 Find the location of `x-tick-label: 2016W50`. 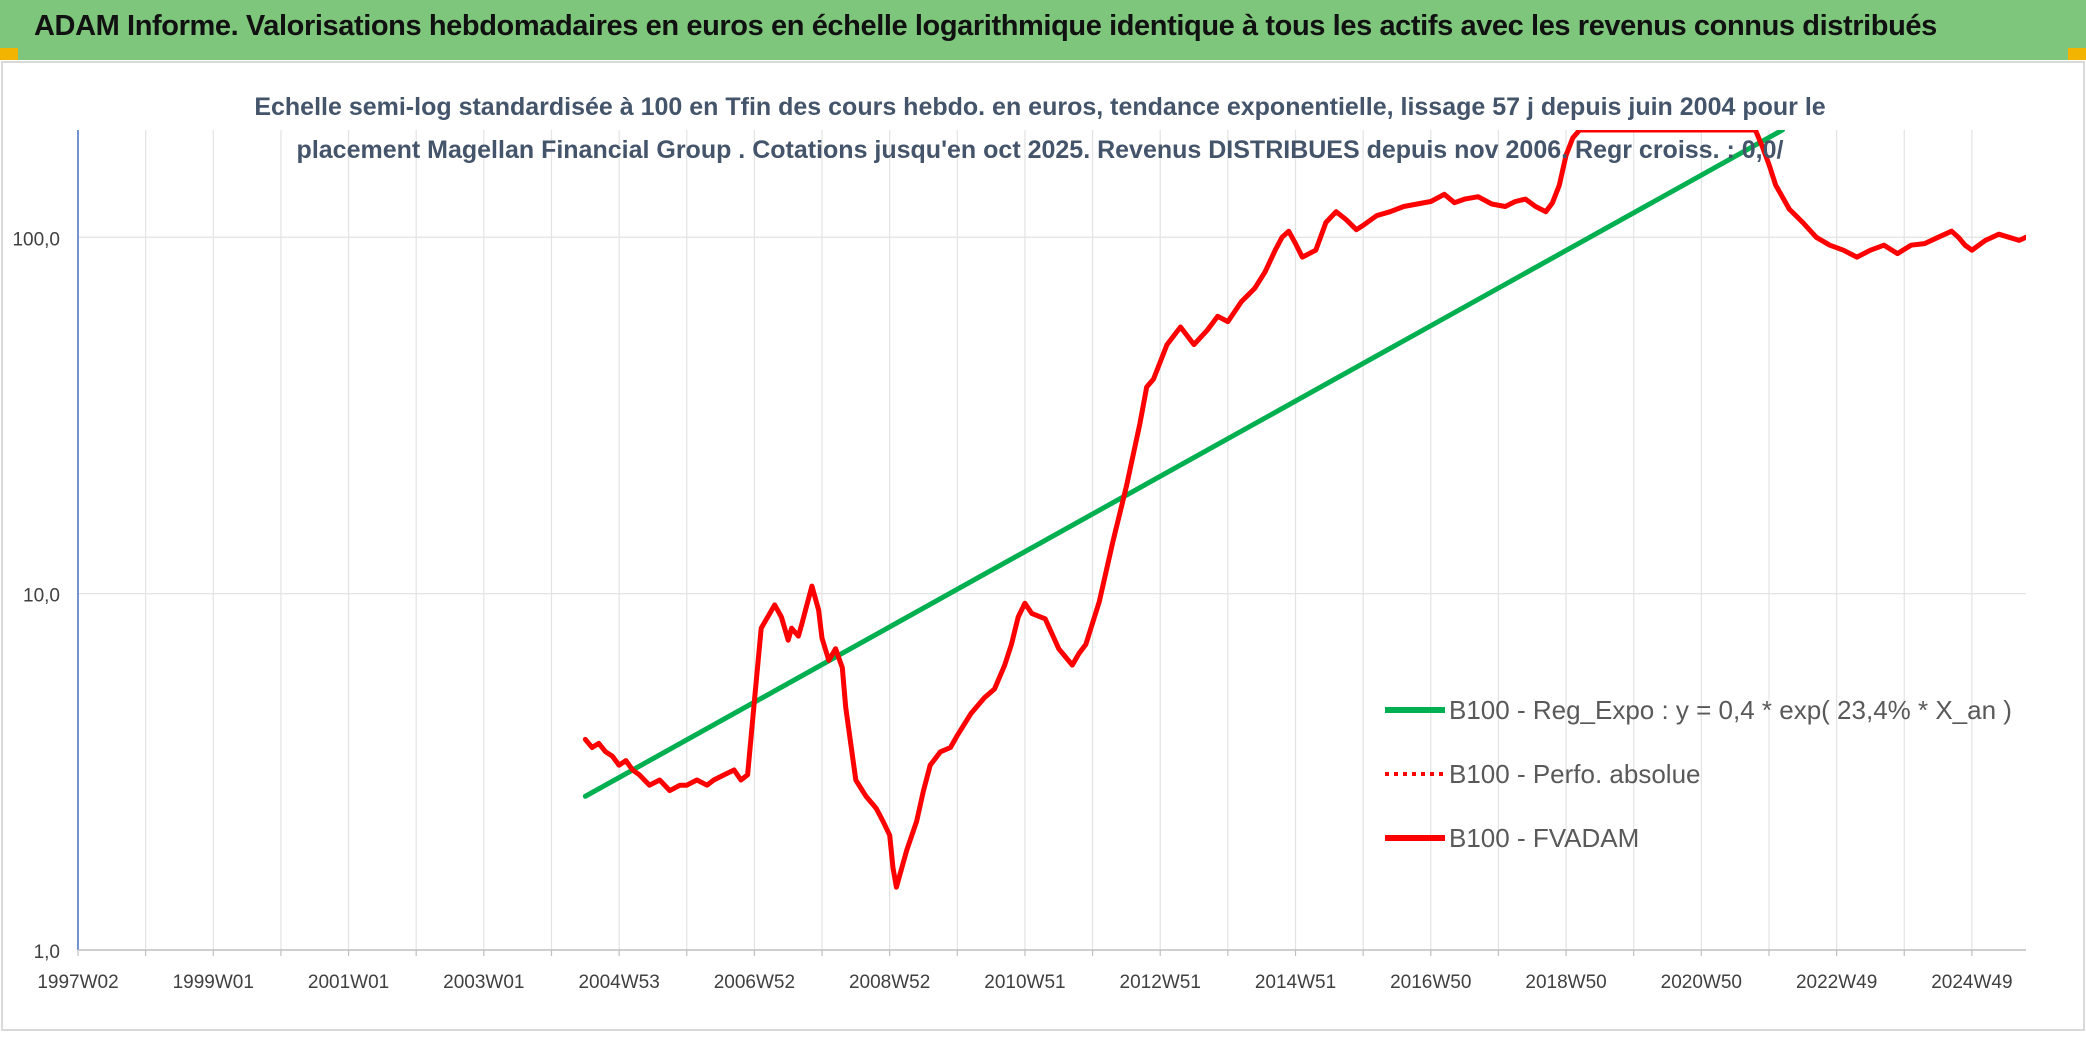

x-tick-label: 2016W50 is located at coordinates (1430, 982).